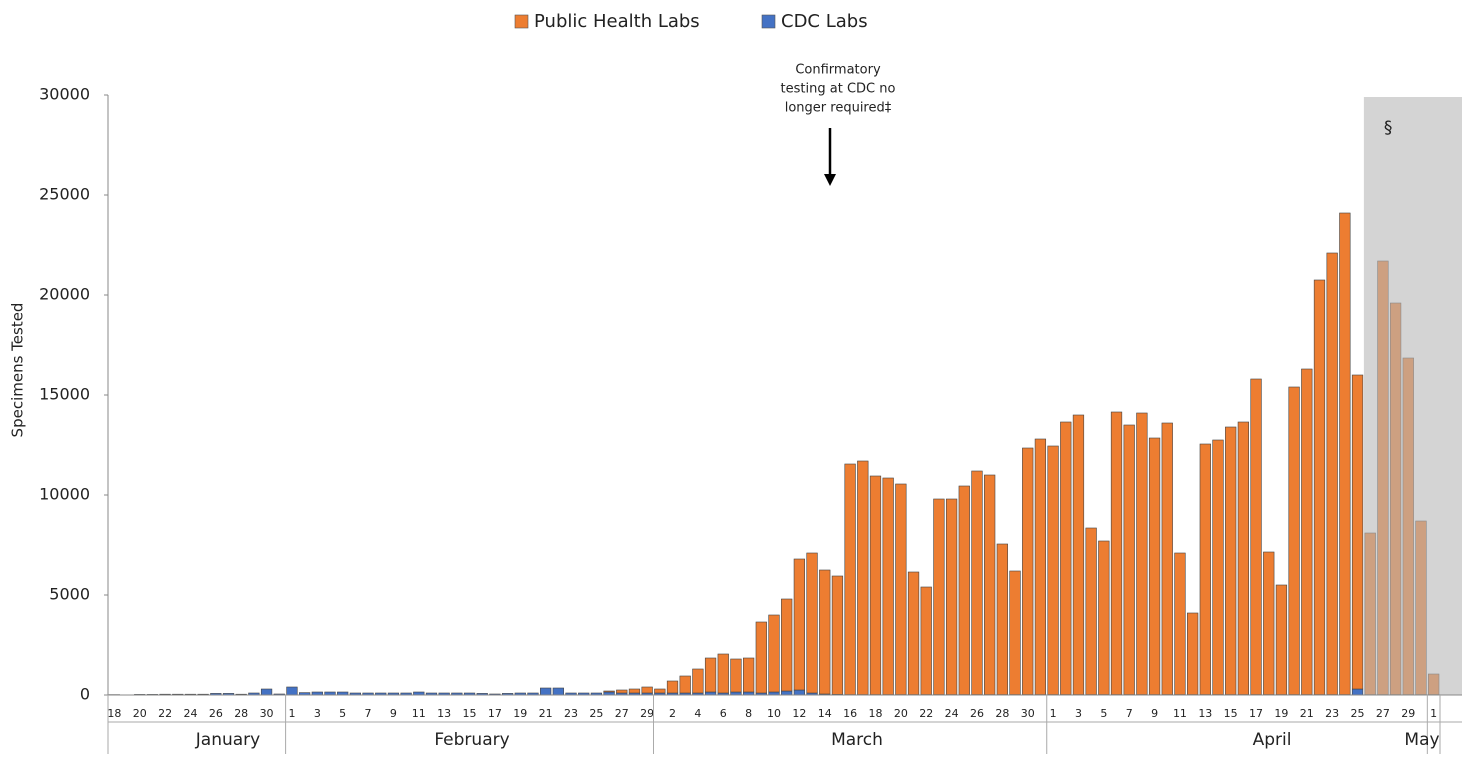 Image resolution: width=1468 pixels, height=758 pixels. Describe the element at coordinates (617, 21) in the screenshot. I see `legend-label: Public Health Labs` at that location.